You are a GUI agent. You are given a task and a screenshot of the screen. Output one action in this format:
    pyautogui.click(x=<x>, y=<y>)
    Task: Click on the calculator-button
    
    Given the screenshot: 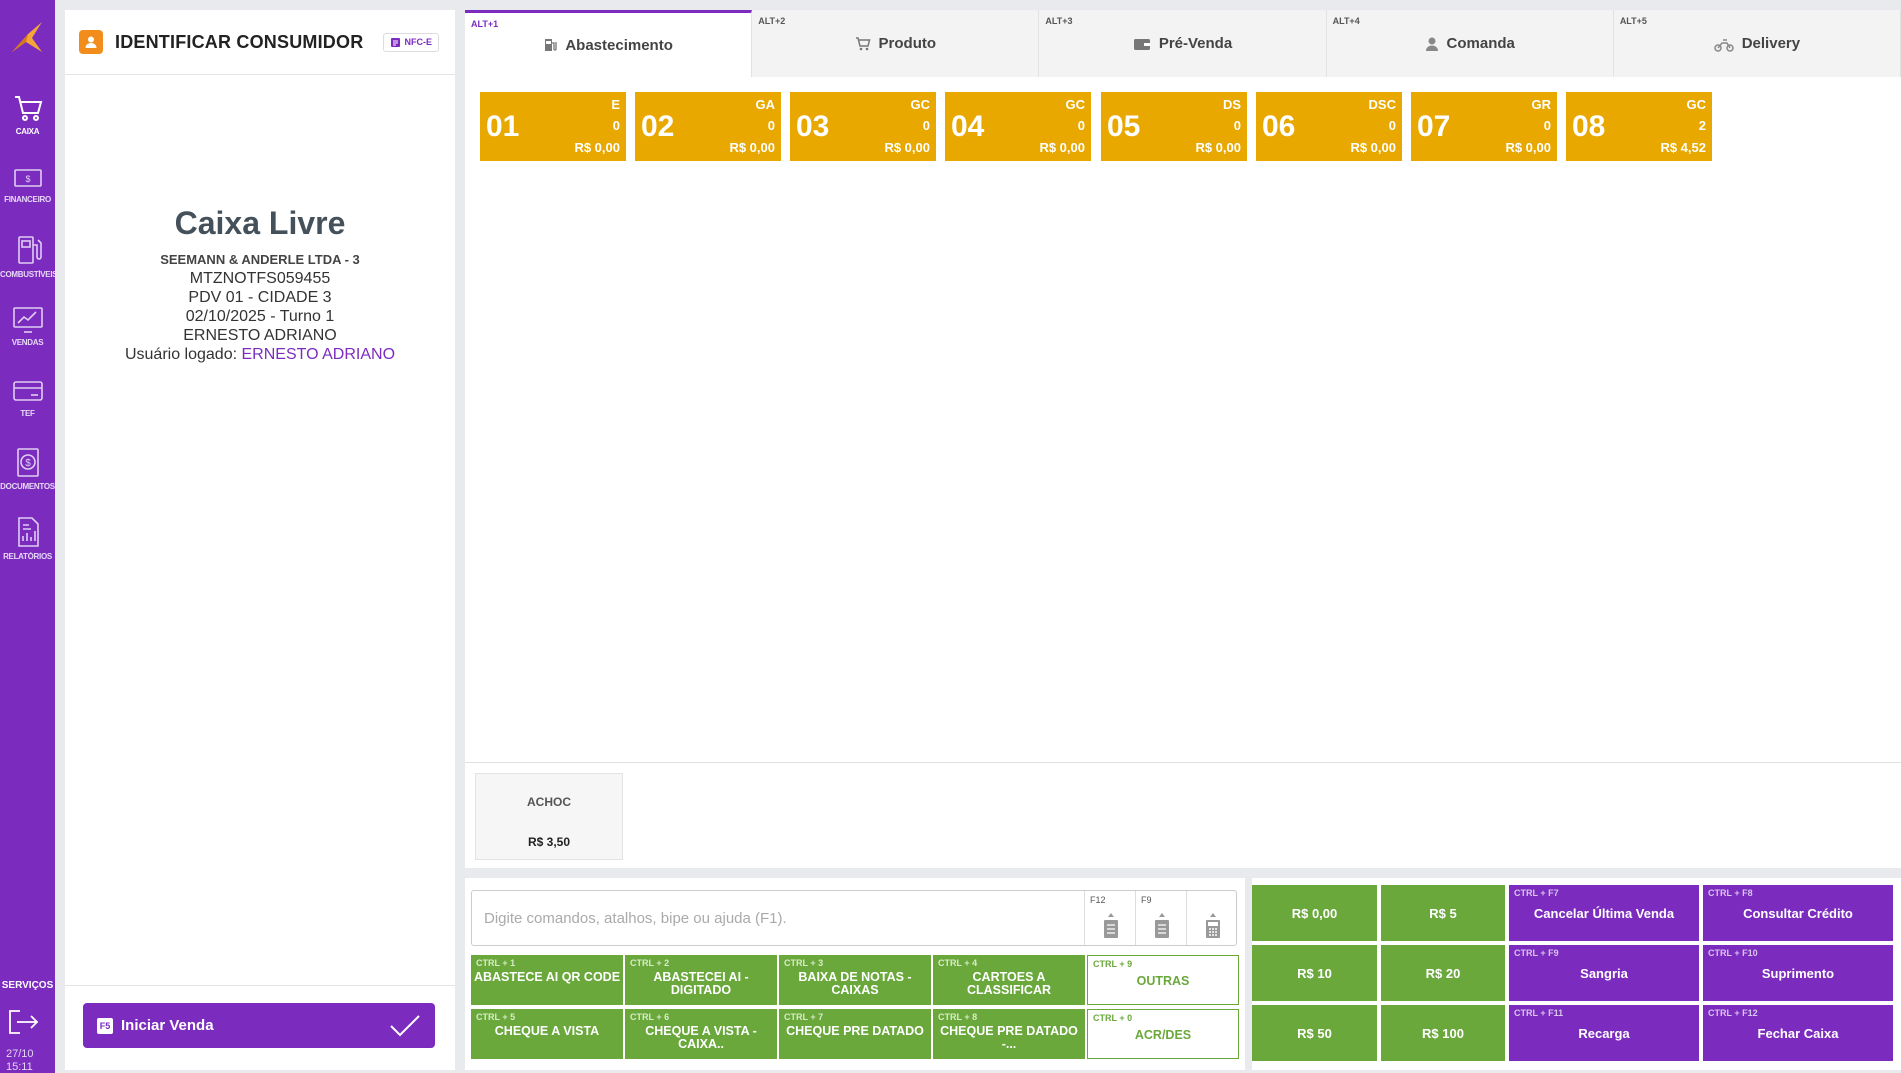 What is the action you would take?
    pyautogui.click(x=1211, y=918)
    